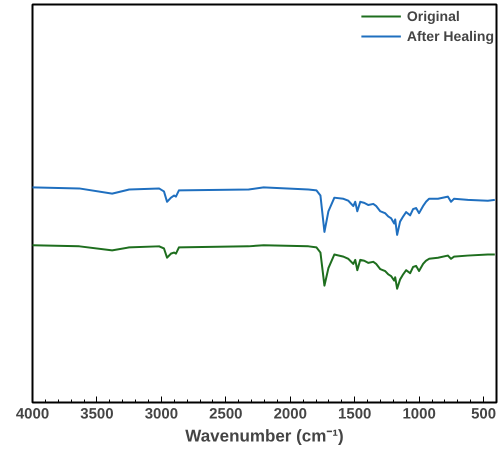 This screenshot has width=502, height=450. Describe the element at coordinates (161, 414) in the screenshot. I see `x-tick-label: 3000` at that location.